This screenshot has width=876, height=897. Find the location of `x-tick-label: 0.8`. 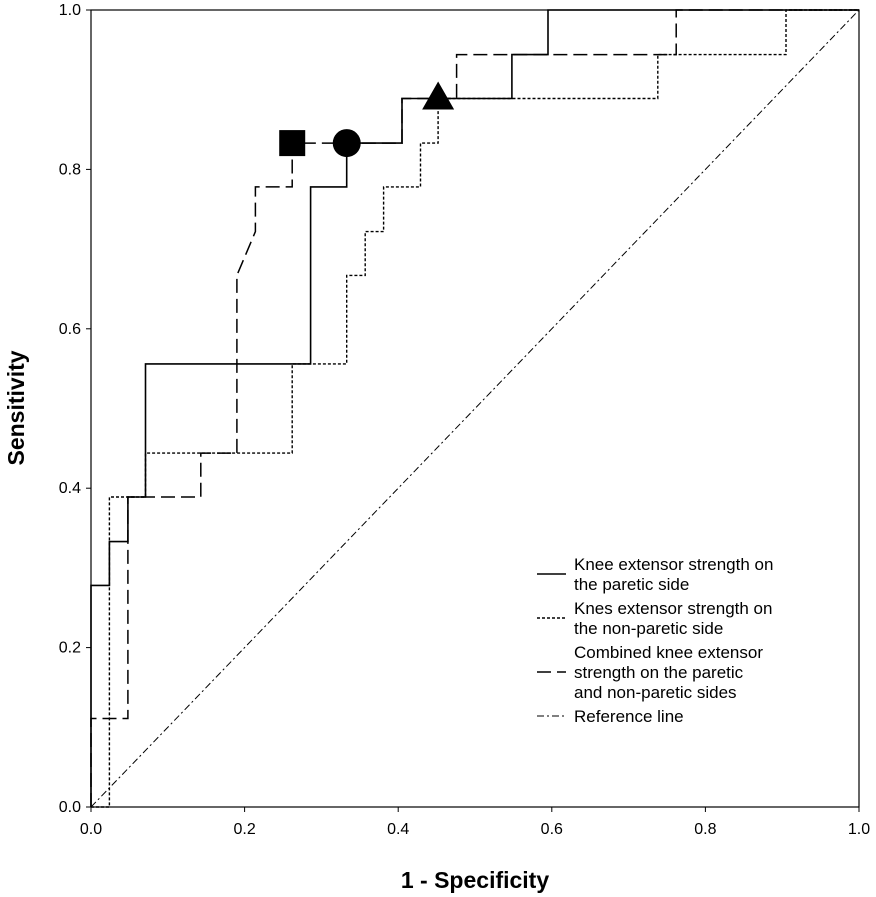

x-tick-label: 0.8 is located at coordinates (705, 829).